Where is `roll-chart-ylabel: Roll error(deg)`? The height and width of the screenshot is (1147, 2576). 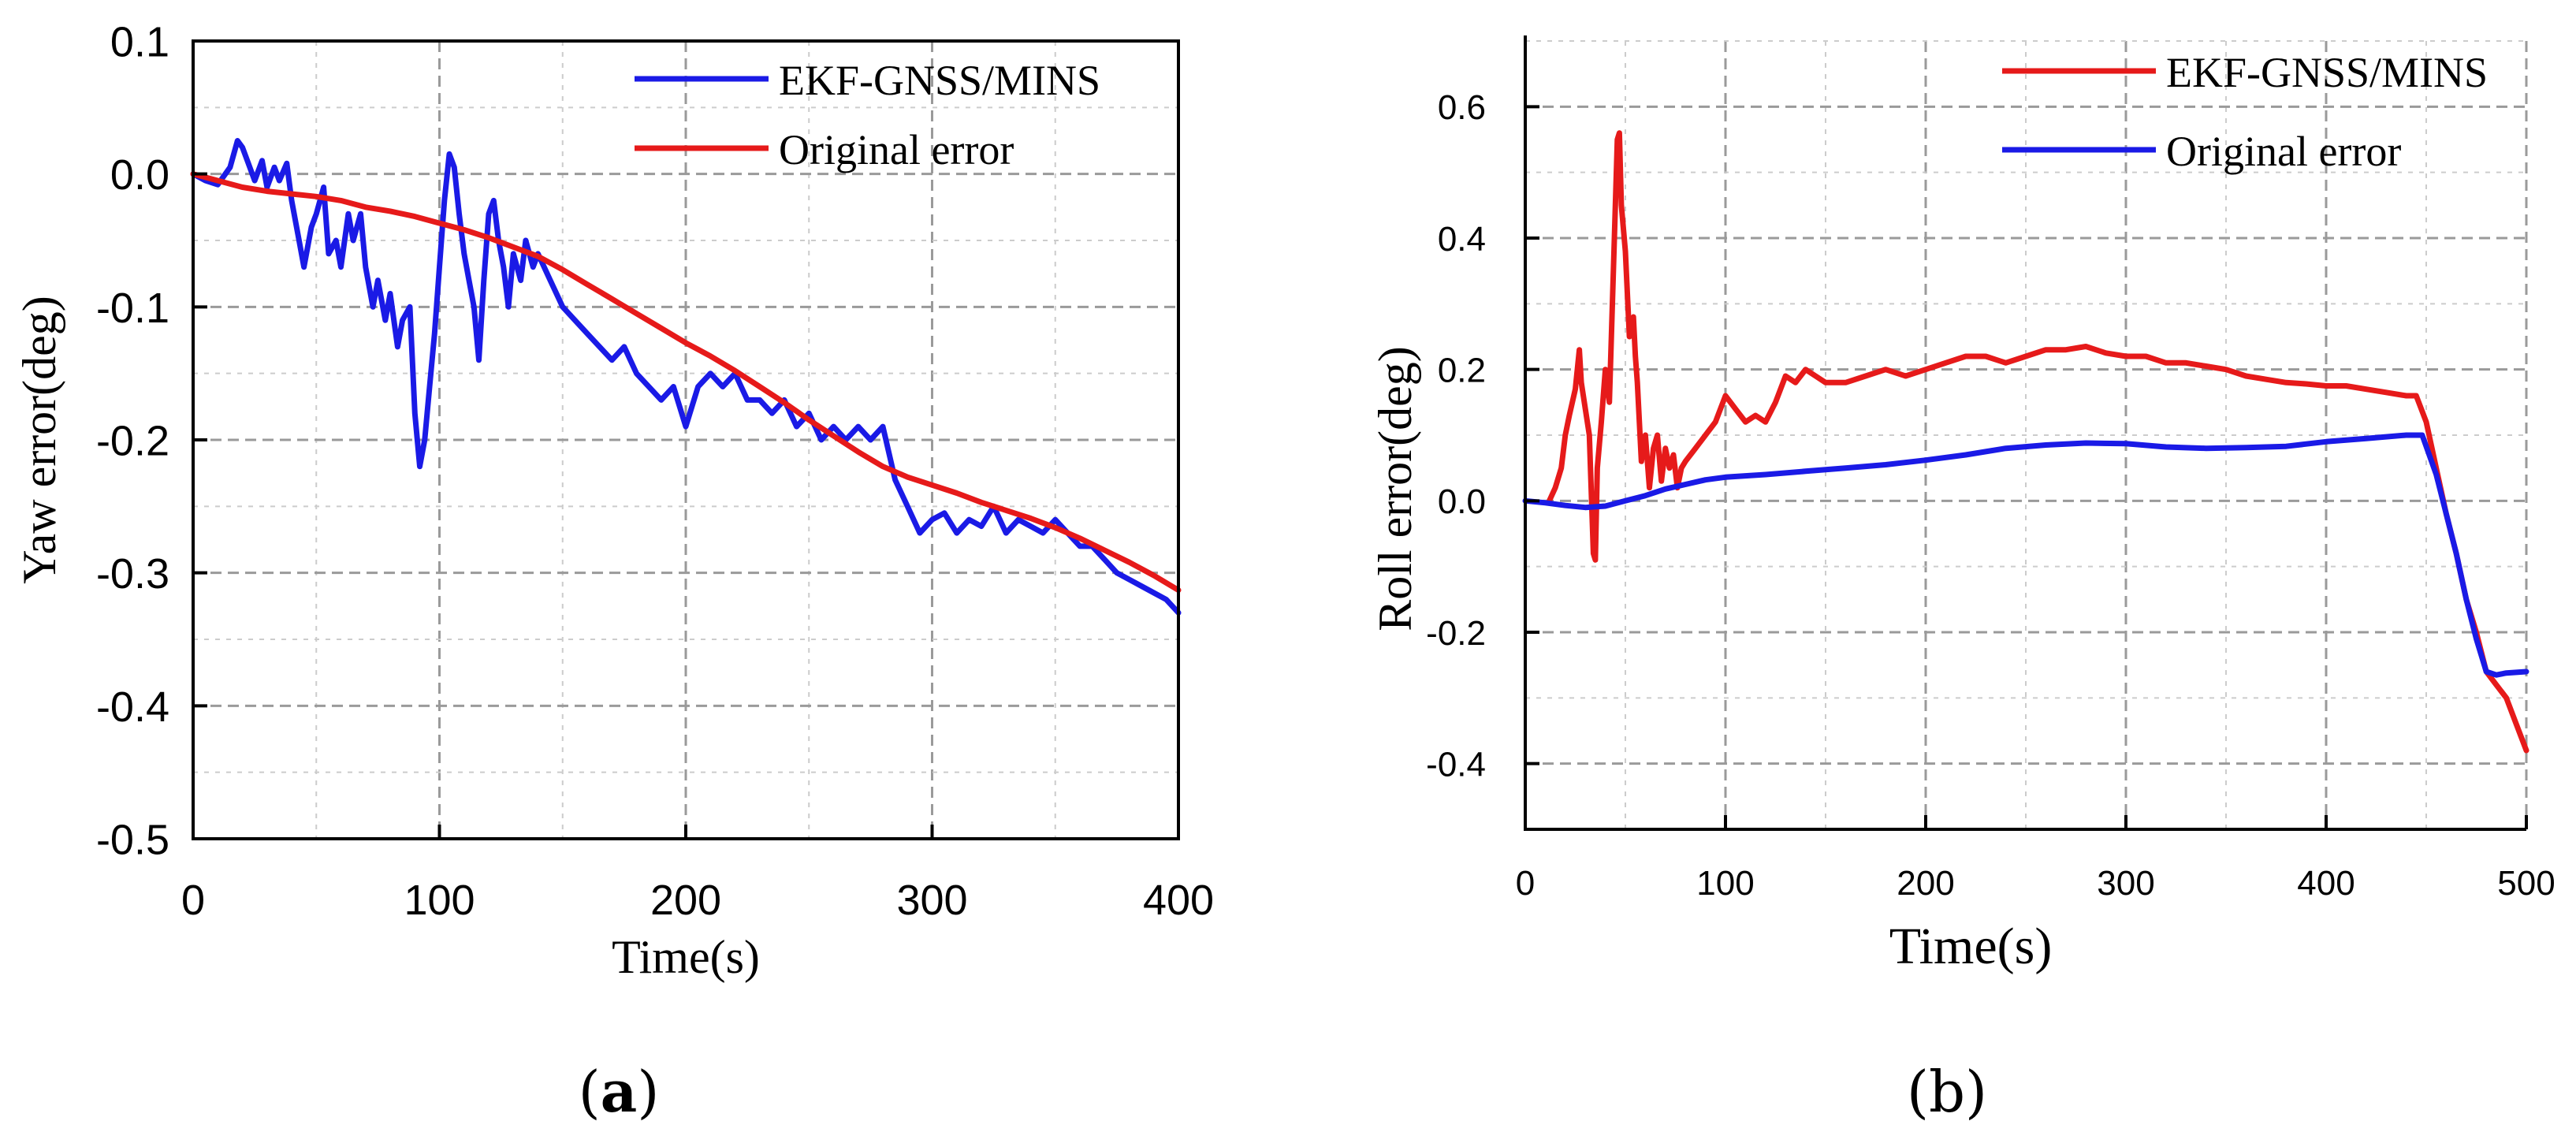 roll-chart-ylabel: Roll error(deg) is located at coordinates (1395, 488).